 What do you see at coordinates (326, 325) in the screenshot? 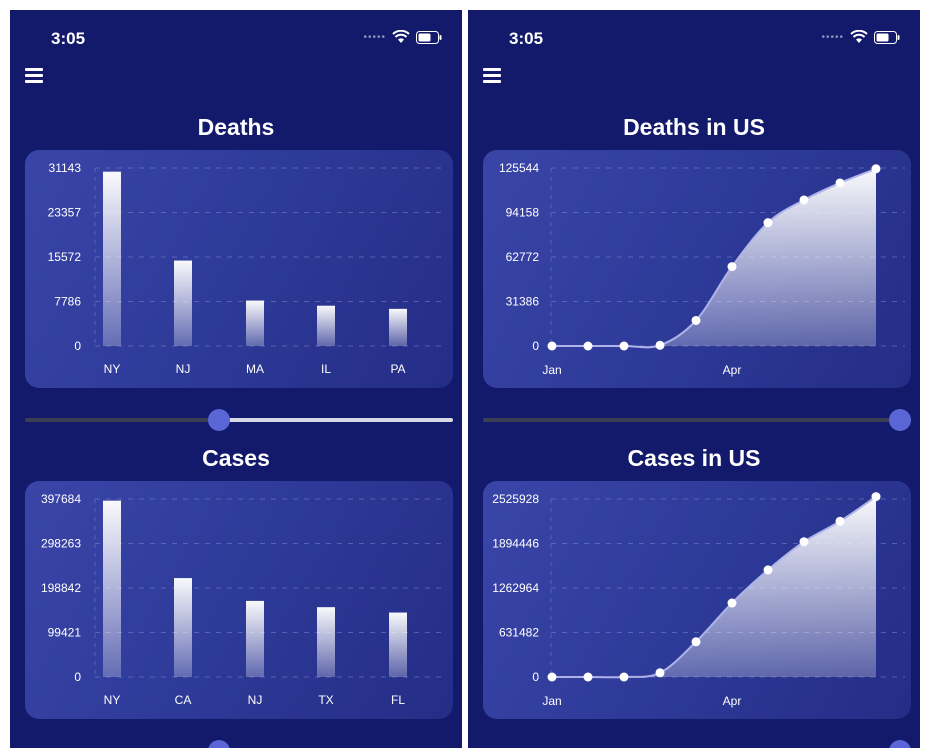
I see `bar-il` at bounding box center [326, 325].